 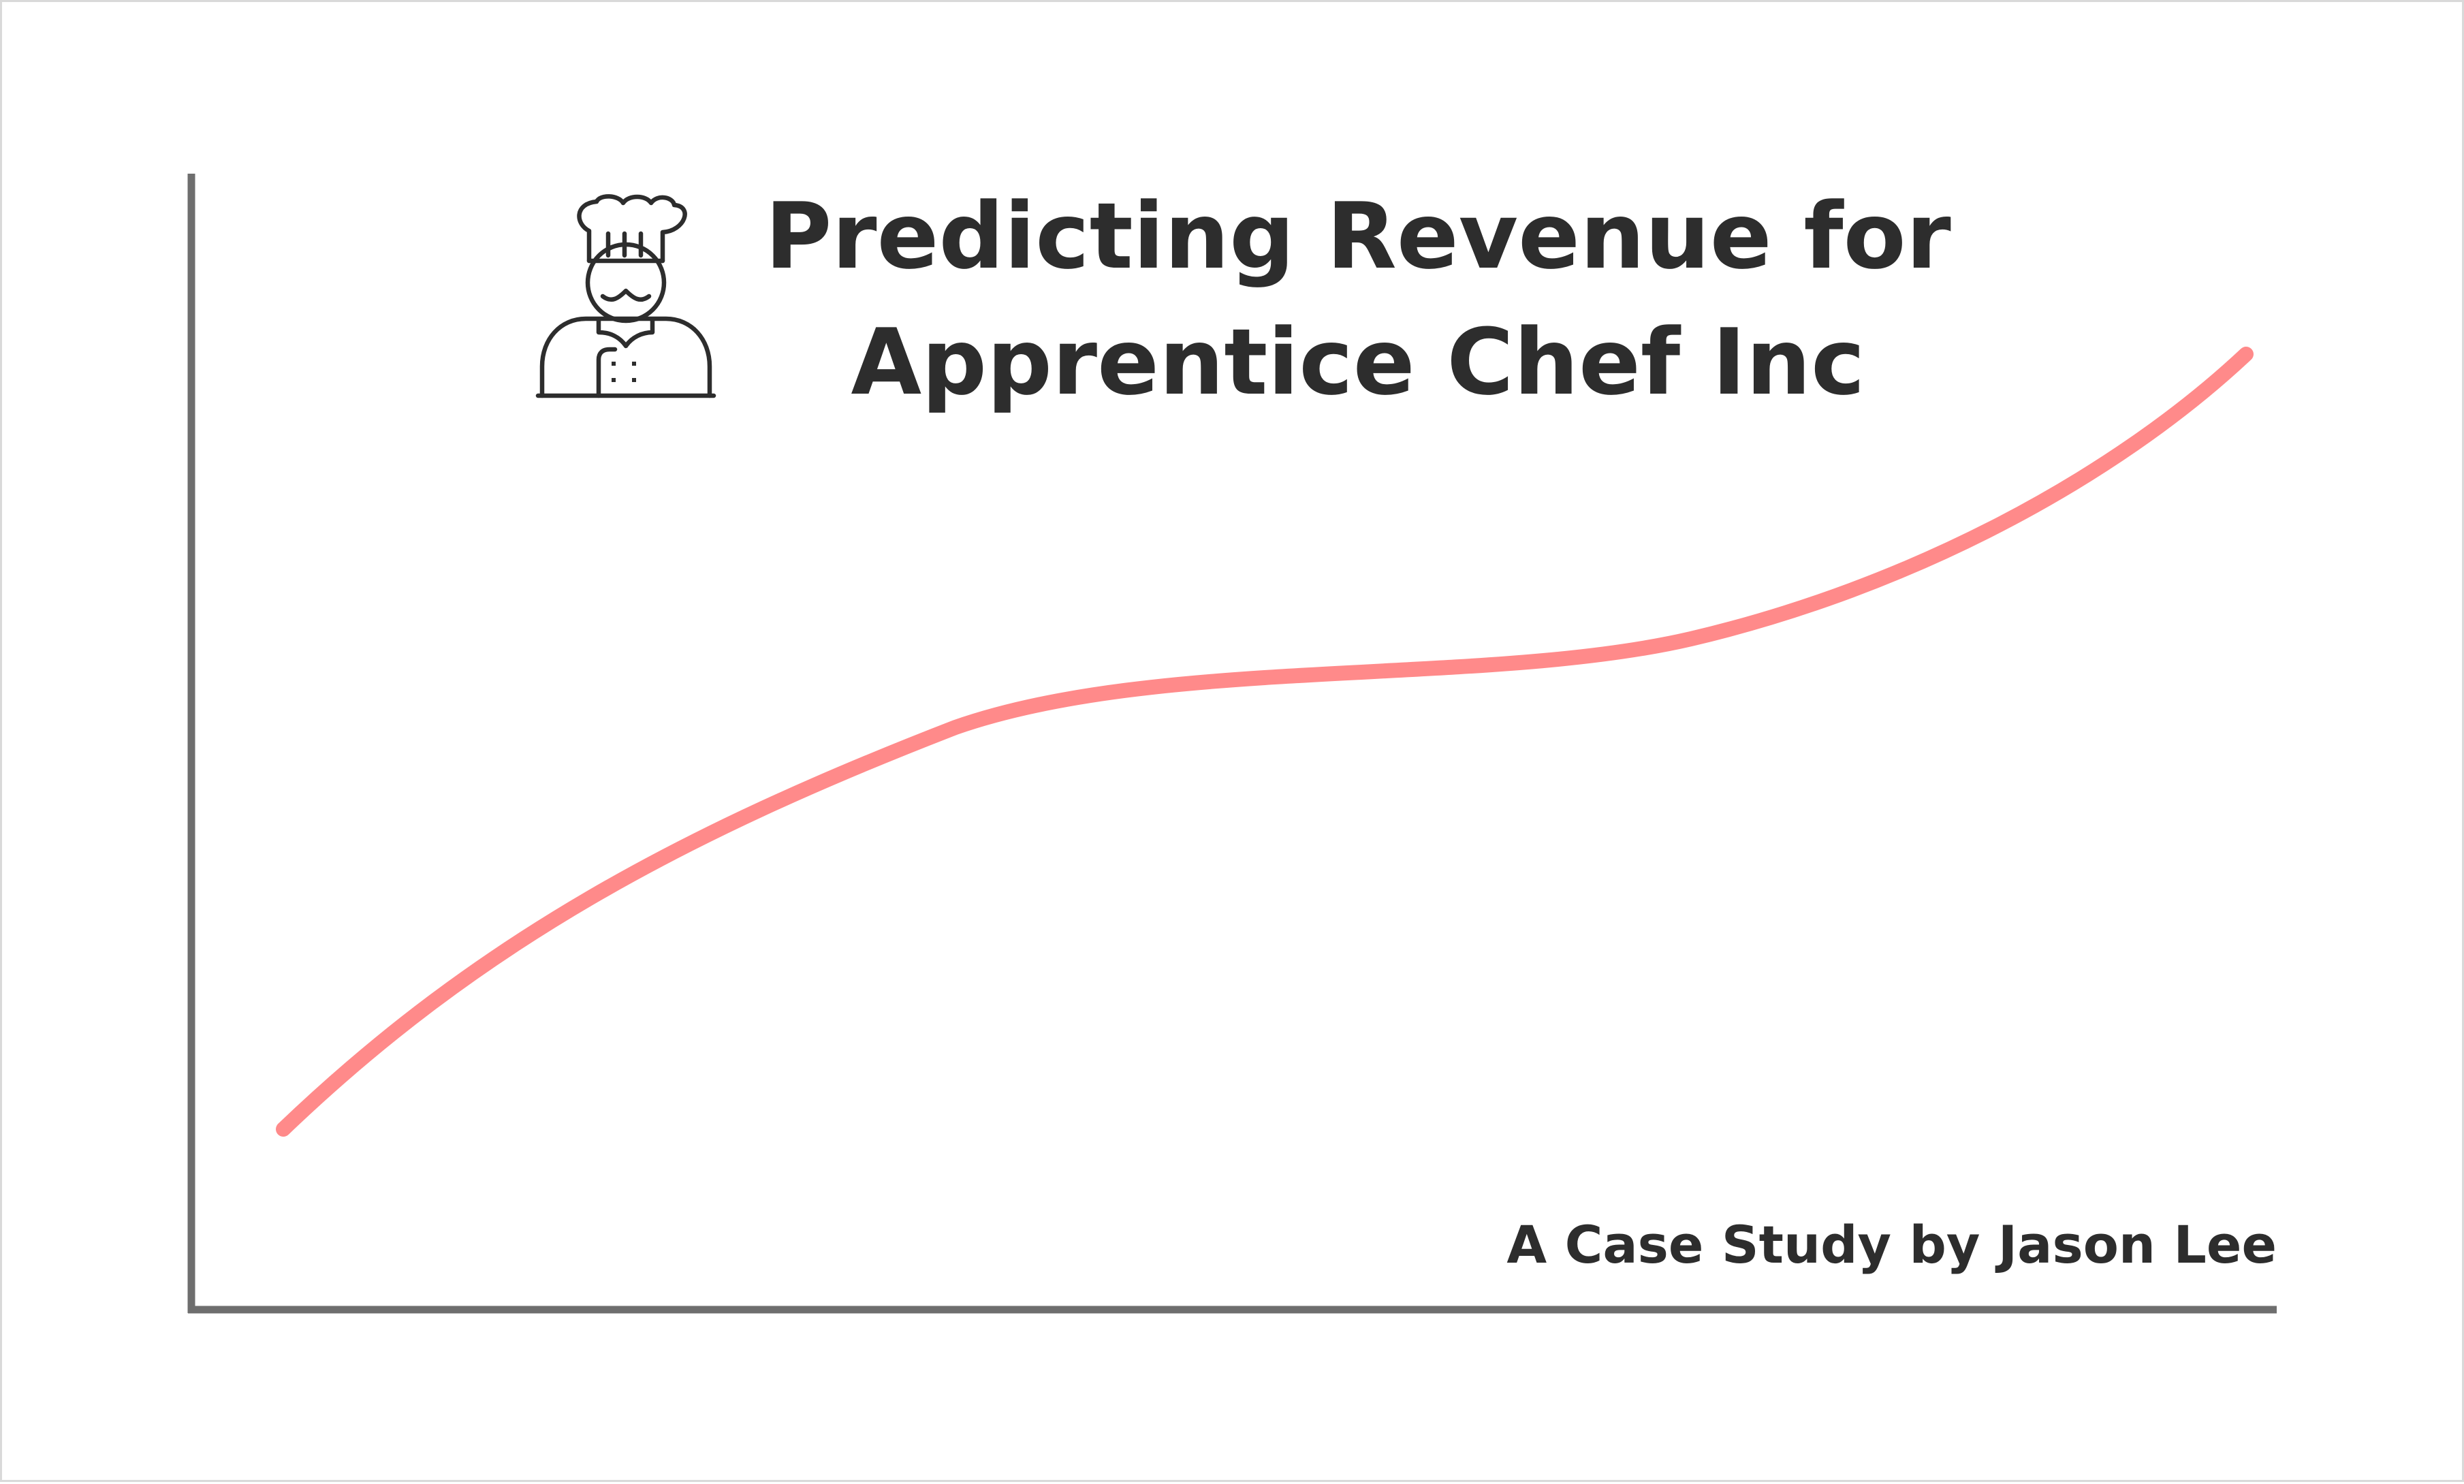 What do you see at coordinates (1358, 236) in the screenshot?
I see `title-line-1: Predicting Revenue for` at bounding box center [1358, 236].